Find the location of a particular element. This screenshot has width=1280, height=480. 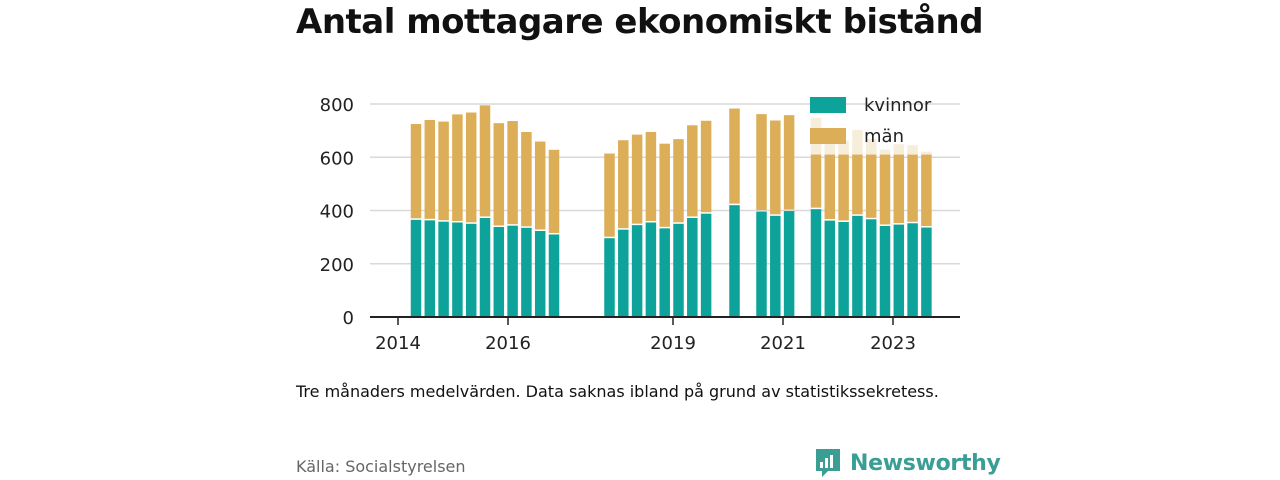

chart-title: Antal mottagare ekonomiskt bistånd is located at coordinates (640, 22).